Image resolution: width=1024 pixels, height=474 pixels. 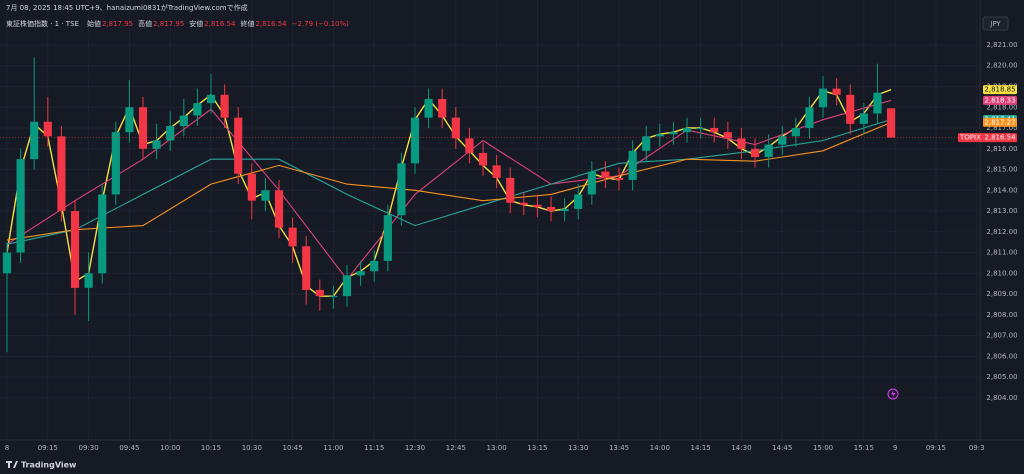 What do you see at coordinates (1001, 66) in the screenshot?
I see `y-tick-label: 2,820.00` at bounding box center [1001, 66].